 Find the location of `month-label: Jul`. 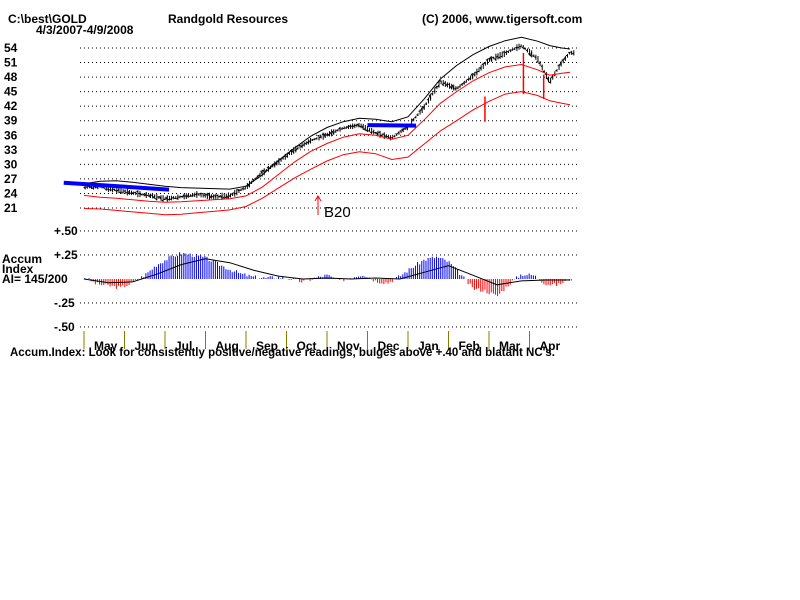

month-label: Jul is located at coordinates (183, 346).